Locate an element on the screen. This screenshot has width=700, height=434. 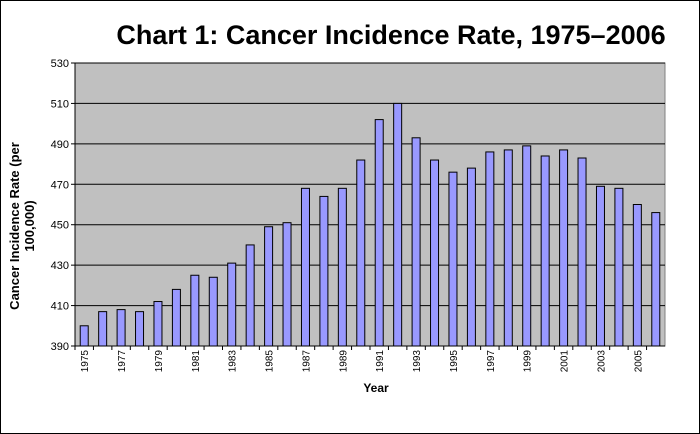
bar-1991 is located at coordinates (379, 233).